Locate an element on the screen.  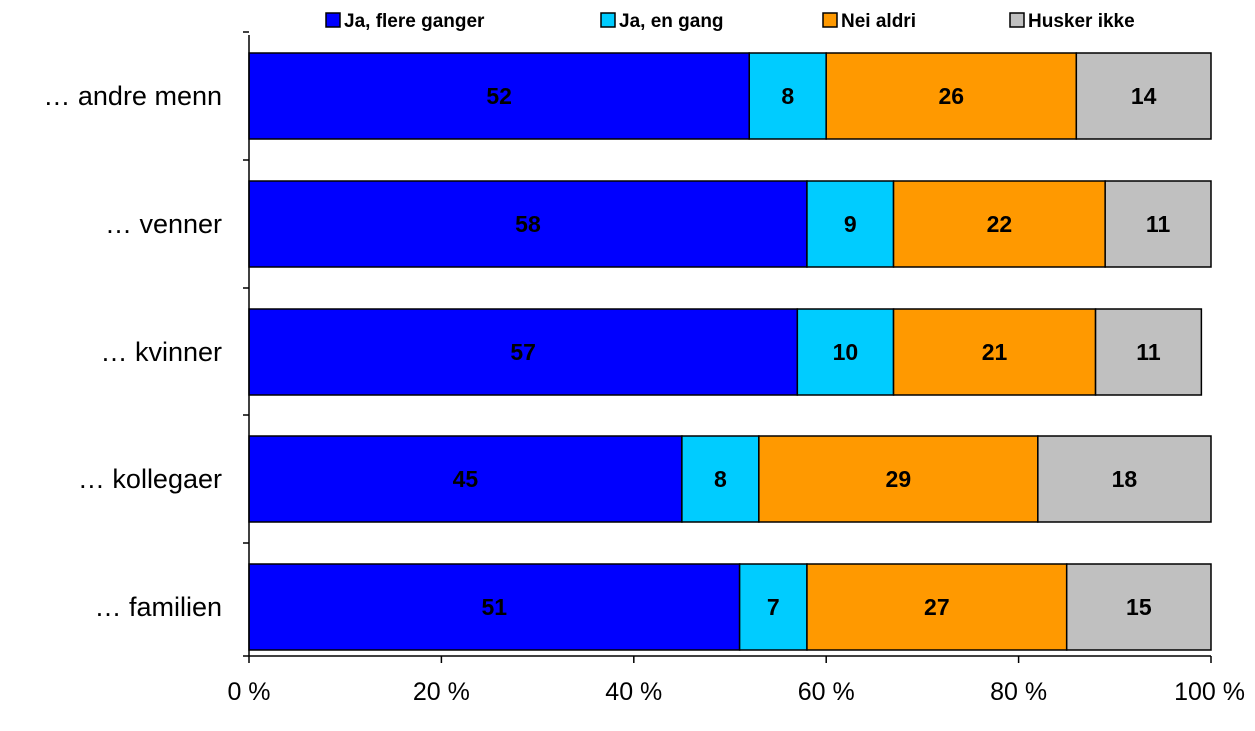
data-label: 52 is located at coordinates (499, 96).